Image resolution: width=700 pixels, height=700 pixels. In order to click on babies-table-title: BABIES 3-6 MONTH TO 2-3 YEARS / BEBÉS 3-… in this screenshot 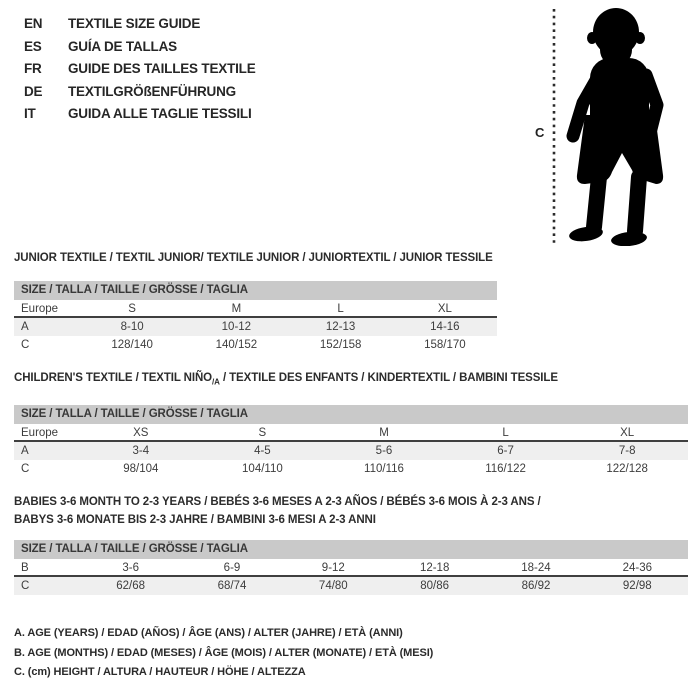, I will do `click(351, 511)`.